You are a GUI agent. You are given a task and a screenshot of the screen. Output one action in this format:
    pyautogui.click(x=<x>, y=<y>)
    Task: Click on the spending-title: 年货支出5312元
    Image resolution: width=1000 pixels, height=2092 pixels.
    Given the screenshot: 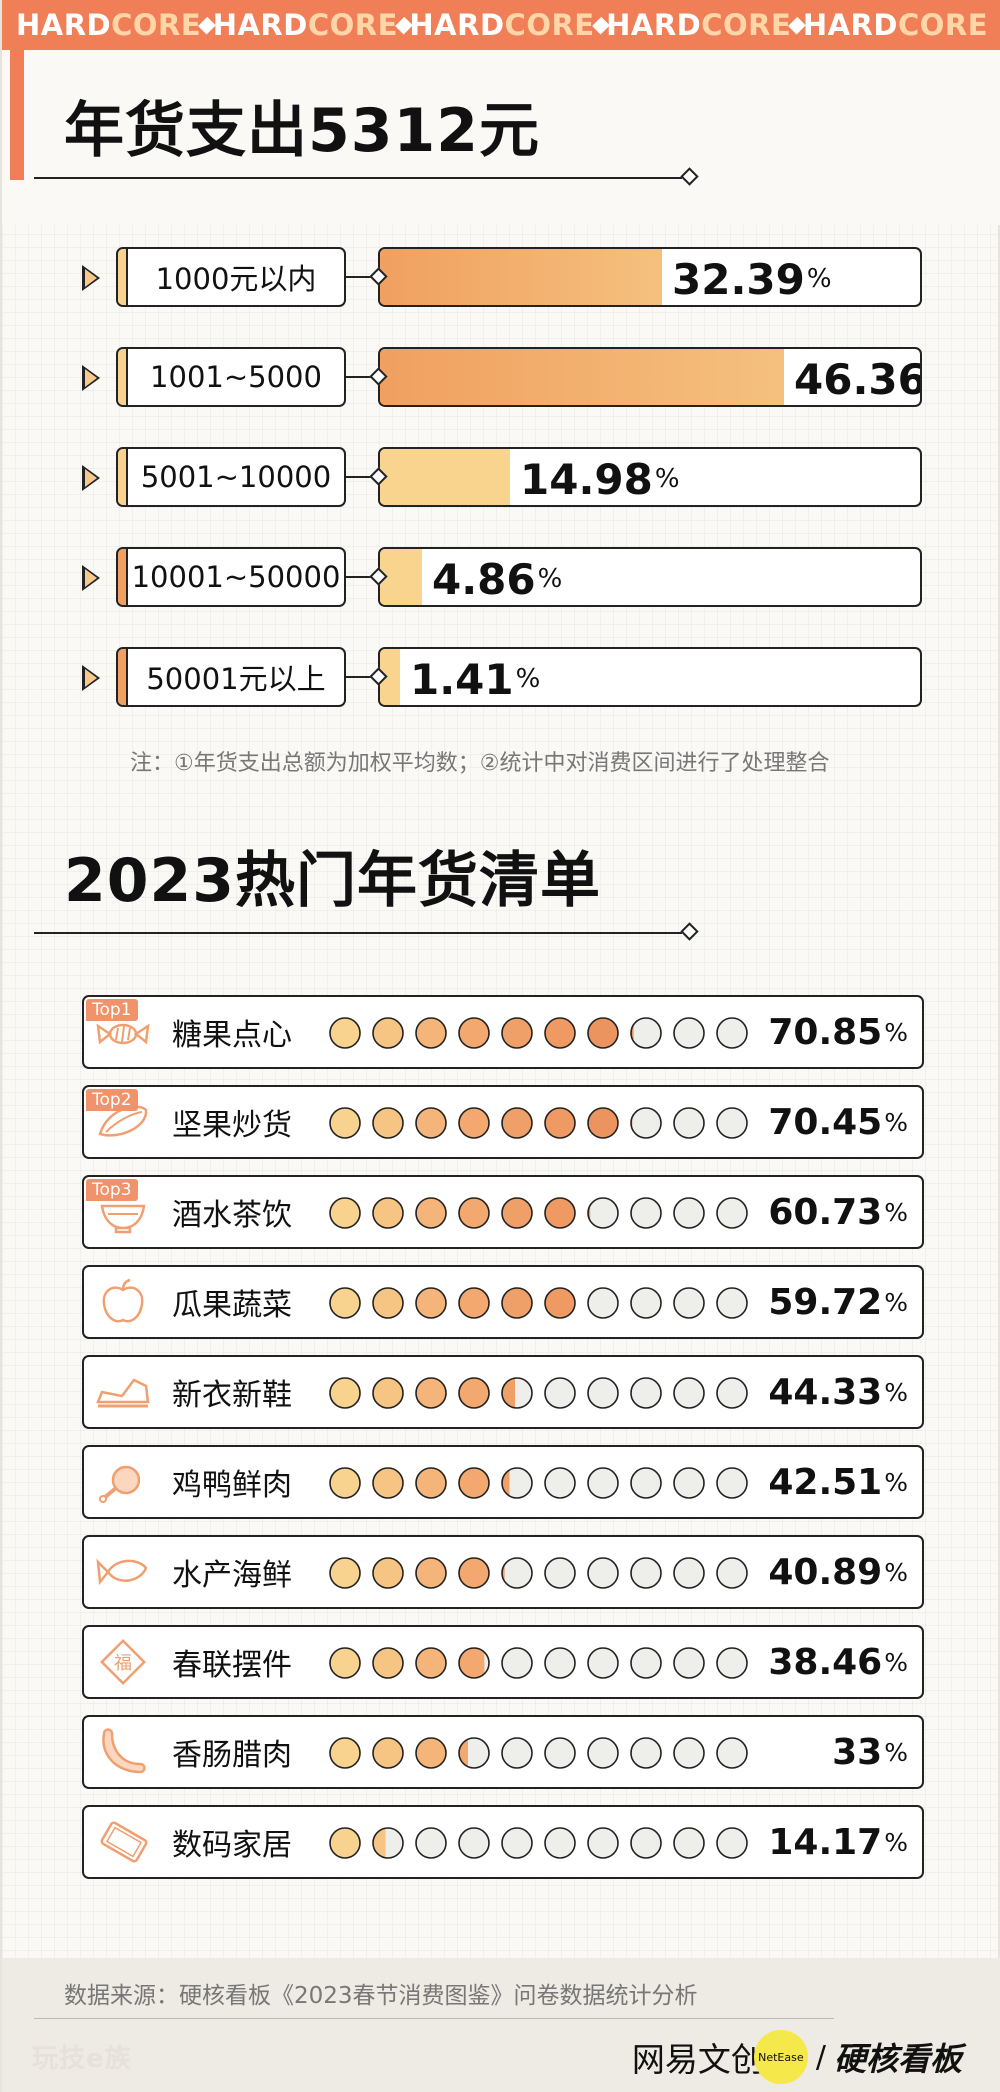 What is the action you would take?
    pyautogui.click(x=302, y=131)
    